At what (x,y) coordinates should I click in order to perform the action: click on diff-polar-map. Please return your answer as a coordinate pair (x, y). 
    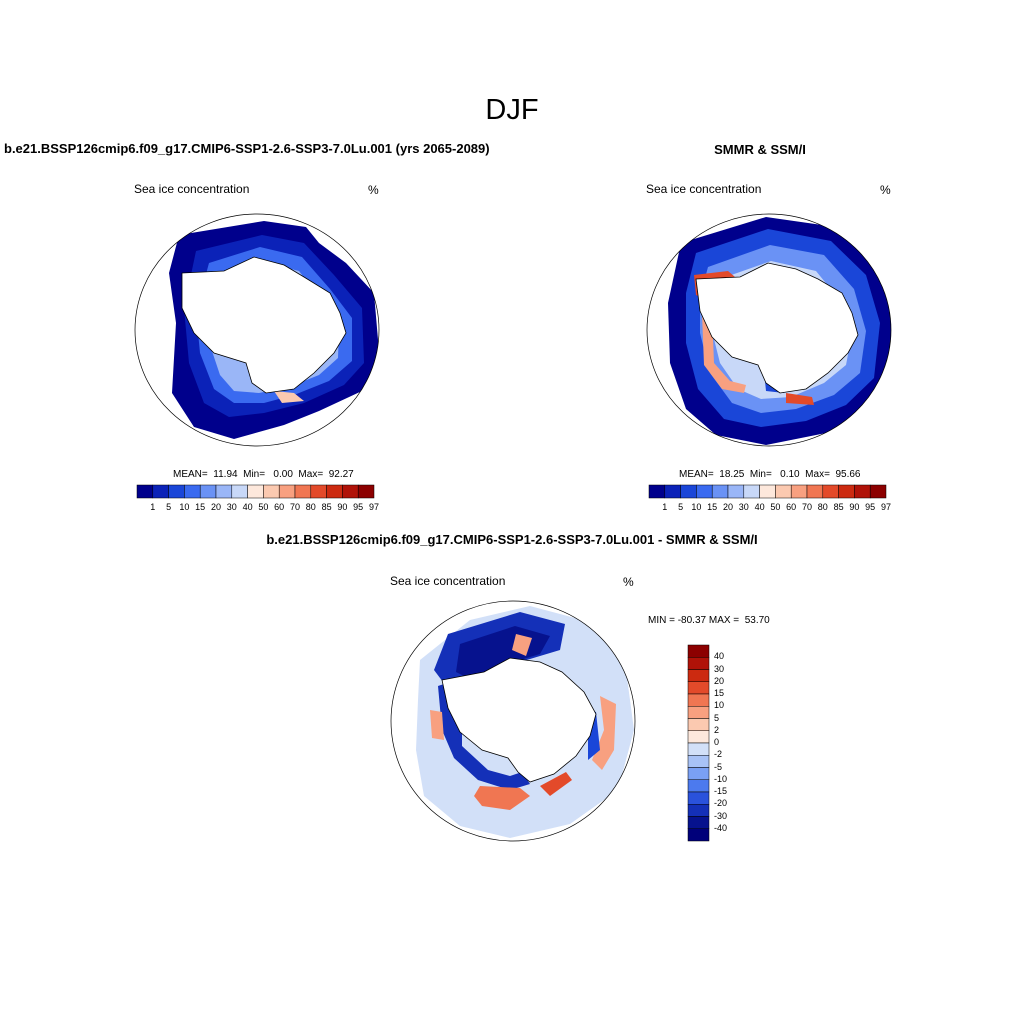
    Looking at the image, I should click on (513, 721).